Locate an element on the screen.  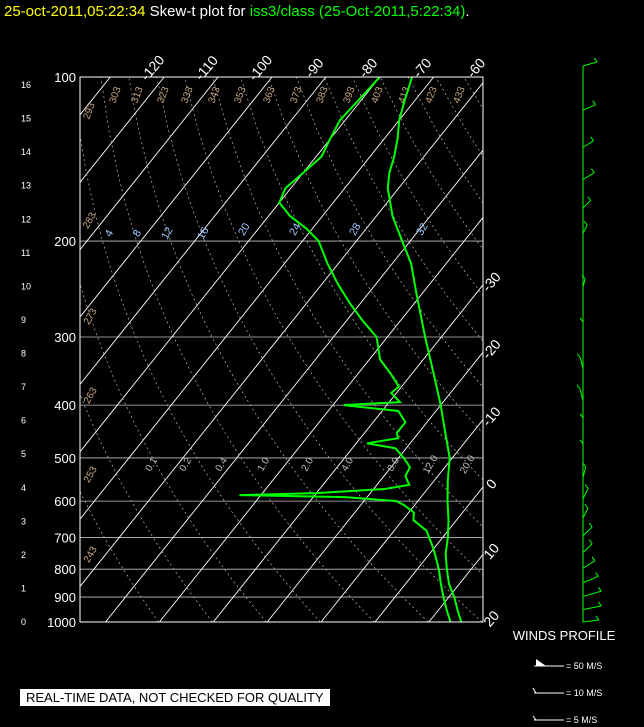
dry-adiabat-label: 293 is located at coordinates (90, 111).